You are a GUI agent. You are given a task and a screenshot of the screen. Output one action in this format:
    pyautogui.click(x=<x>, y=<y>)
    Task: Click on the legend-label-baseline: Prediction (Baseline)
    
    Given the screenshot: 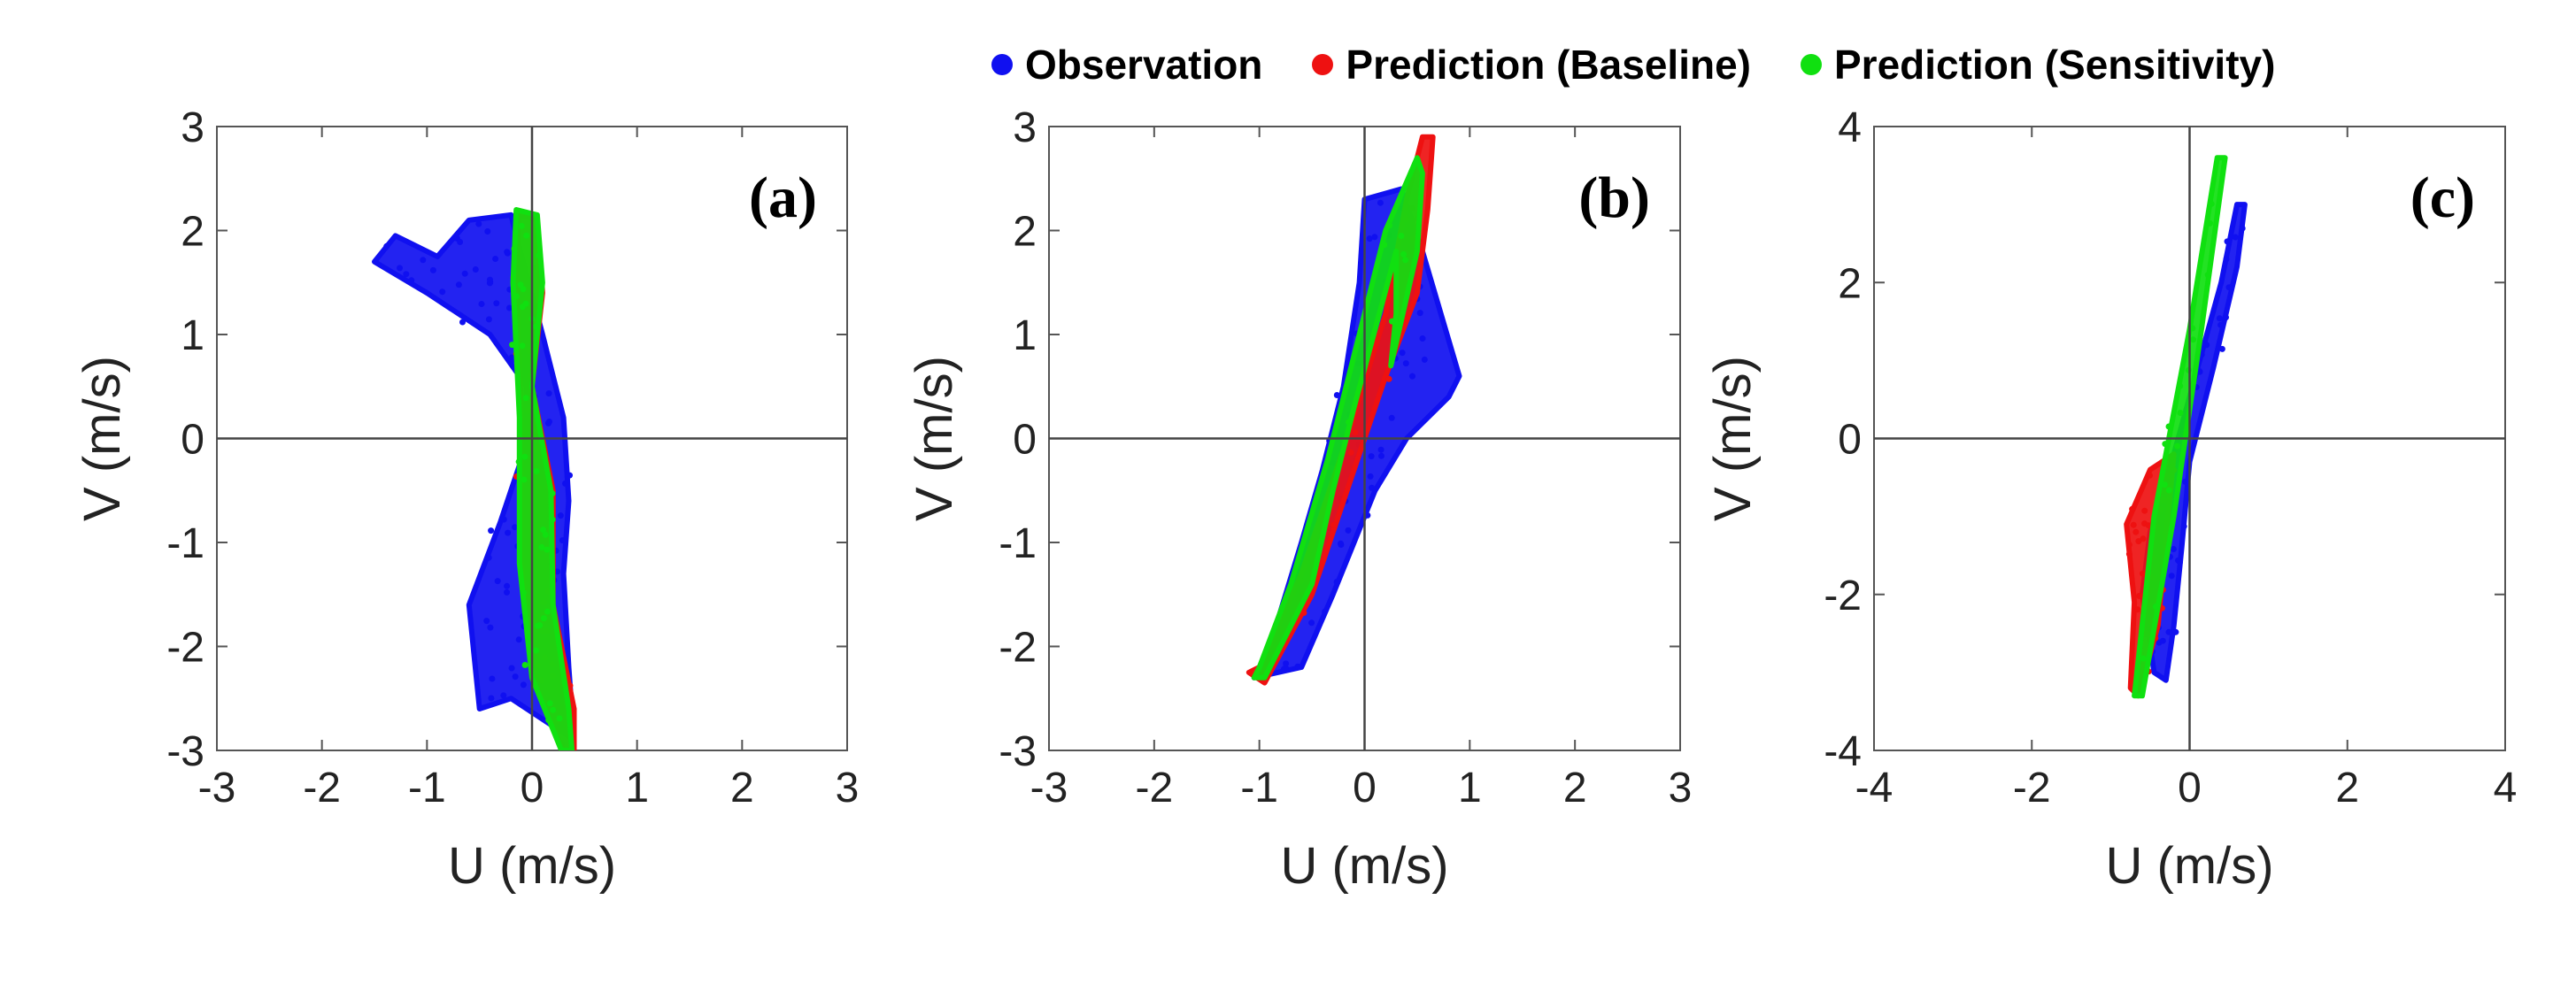 What is the action you would take?
    pyautogui.click(x=1548, y=65)
    